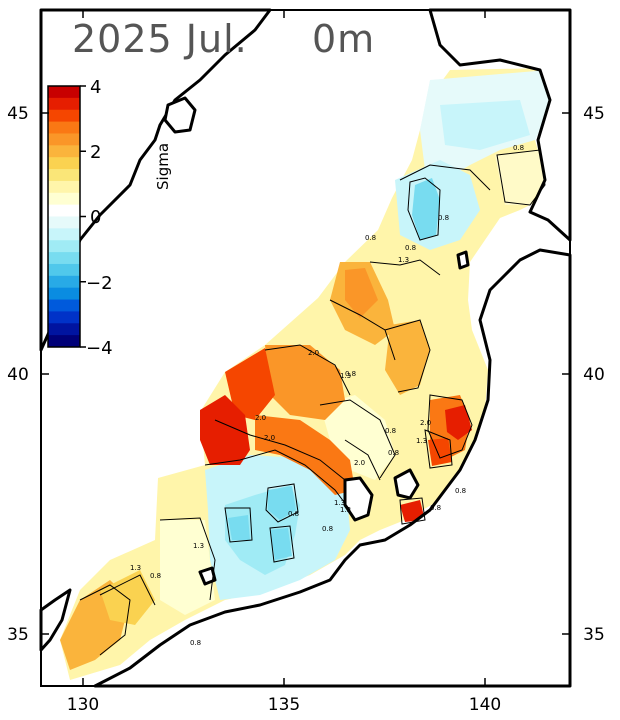 The image size is (620, 720). I want to click on colorbar-tick-label: −4, so click(99, 348).